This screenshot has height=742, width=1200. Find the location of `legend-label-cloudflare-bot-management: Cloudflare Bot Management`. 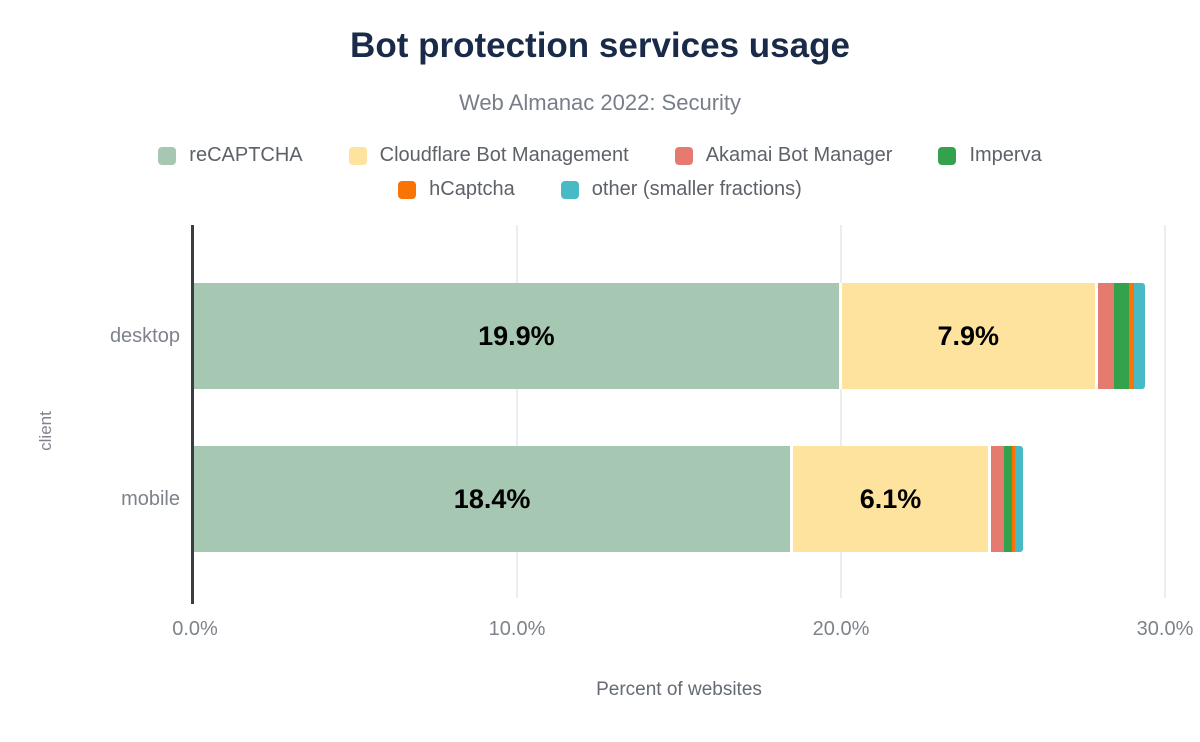

legend-label-cloudflare-bot-management: Cloudflare Bot Management is located at coordinates (504, 155).